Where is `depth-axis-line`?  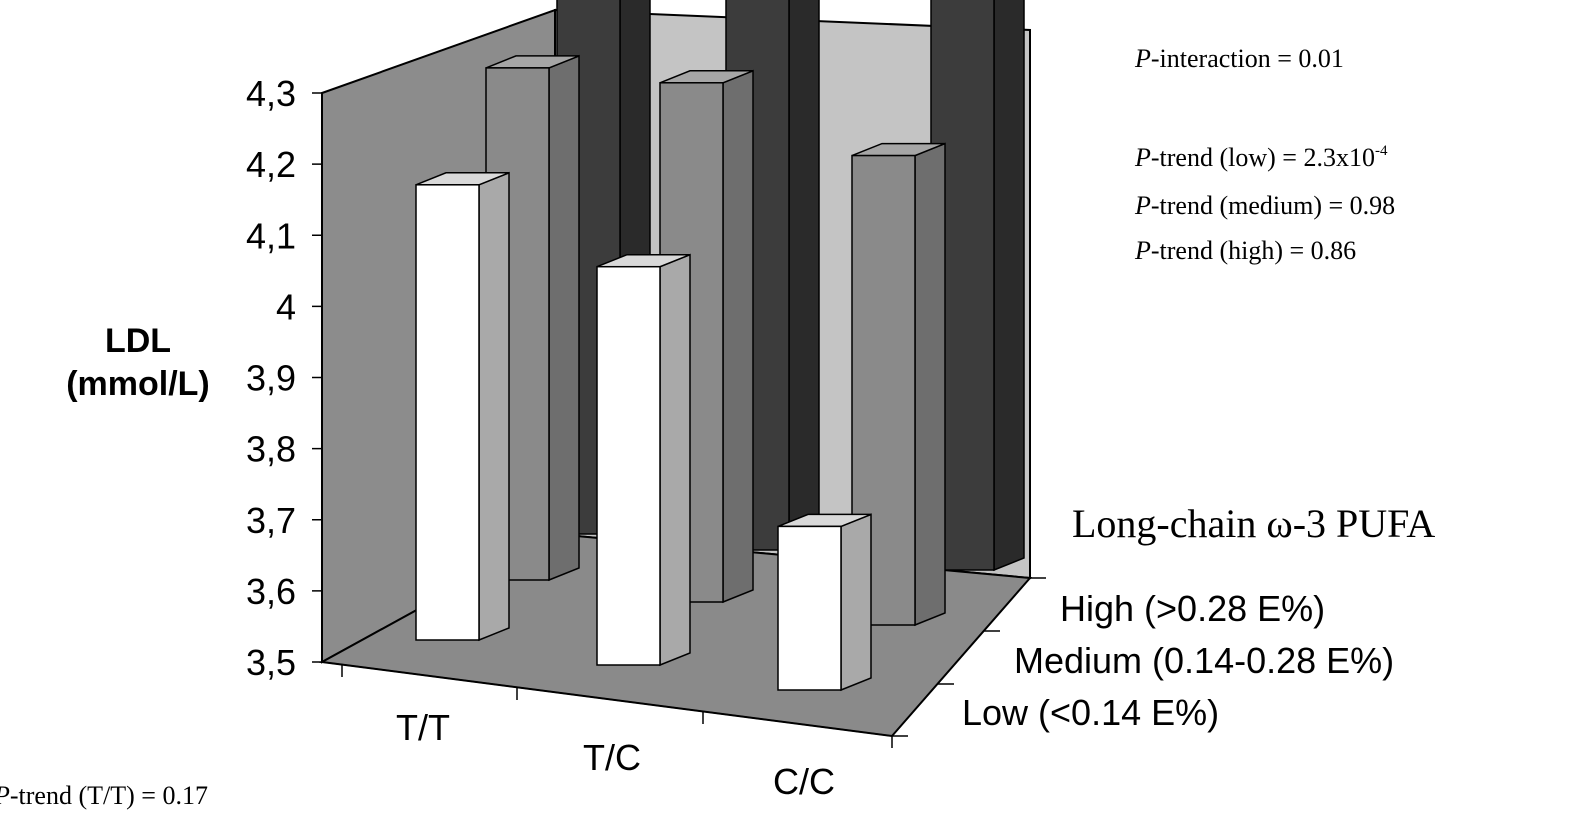
depth-axis-line is located at coordinates (961, 657).